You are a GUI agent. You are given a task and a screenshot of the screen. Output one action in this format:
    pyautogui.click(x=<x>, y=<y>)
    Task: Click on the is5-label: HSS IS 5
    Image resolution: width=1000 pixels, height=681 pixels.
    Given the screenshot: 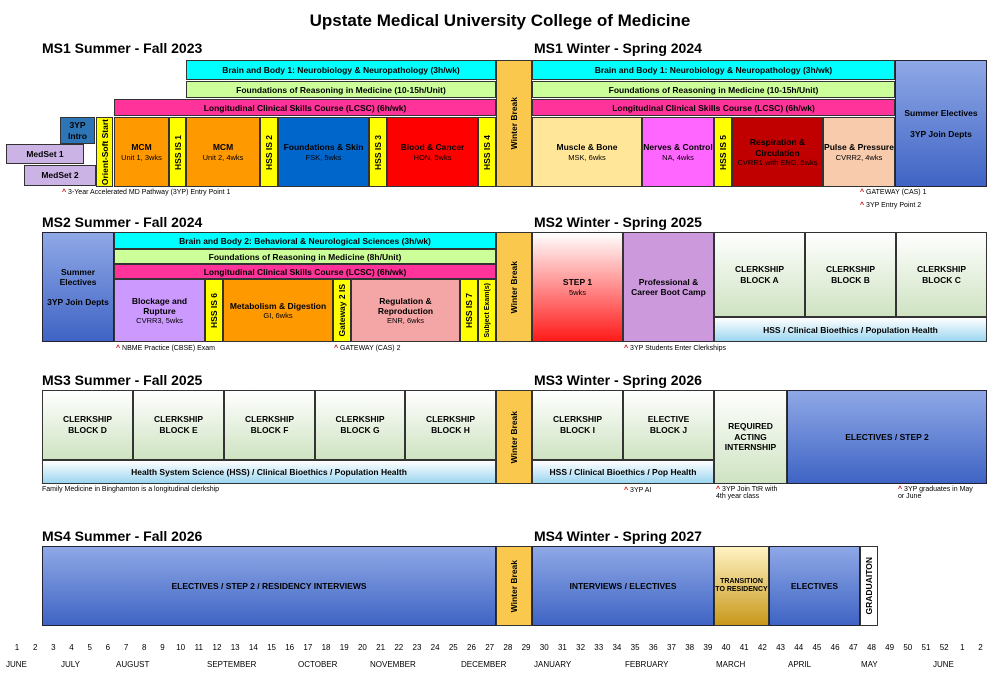 What is the action you would take?
    pyautogui.click(x=723, y=152)
    